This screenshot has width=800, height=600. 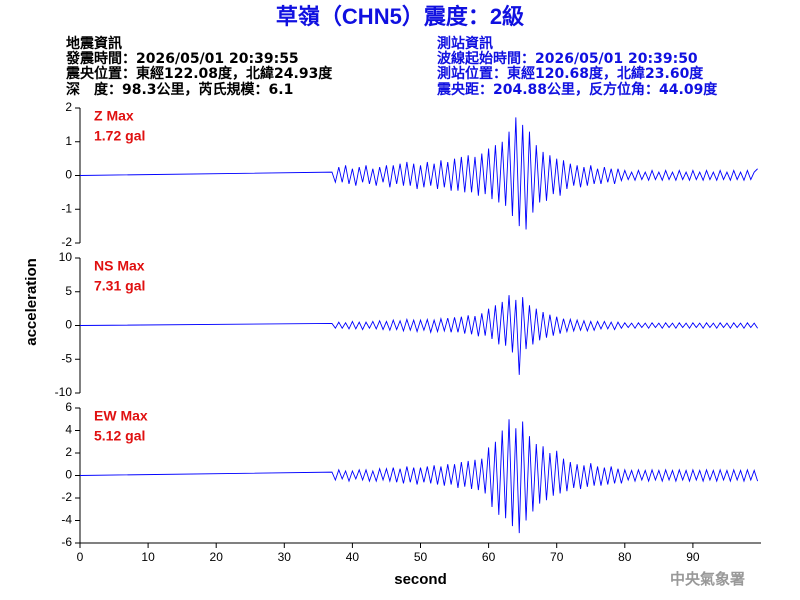 I want to click on annotation: EW Max, so click(x=121, y=416).